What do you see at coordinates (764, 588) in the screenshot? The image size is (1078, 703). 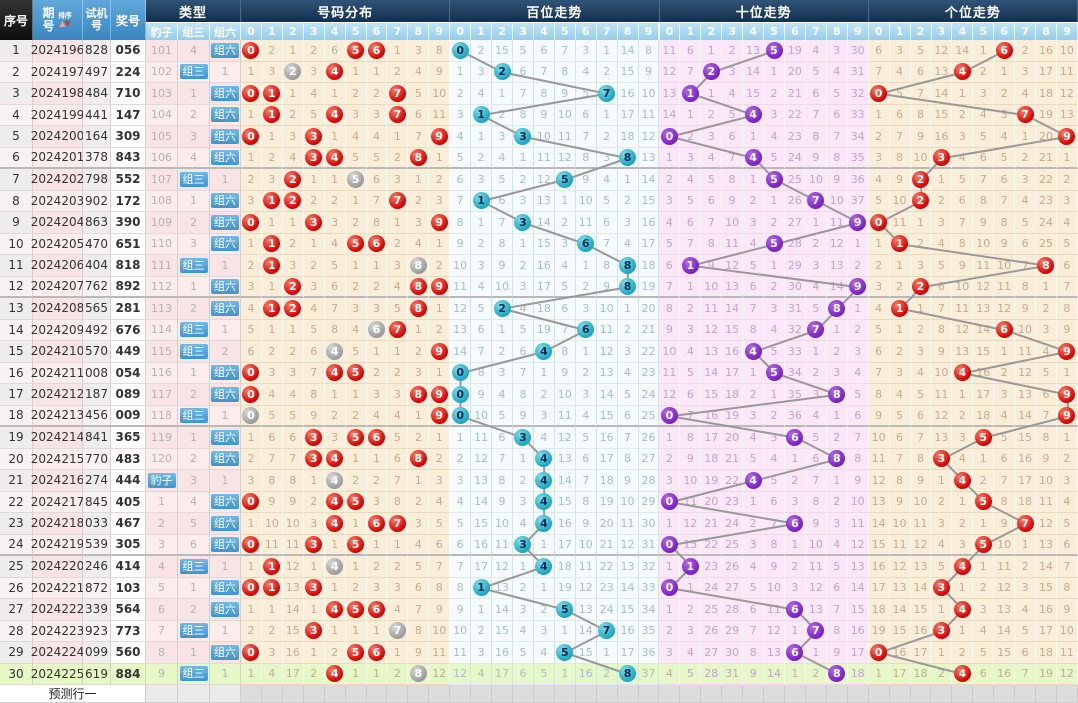 I see `trend-section-tens: 0 1 24 27 5 10 3 12 6 14` at bounding box center [764, 588].